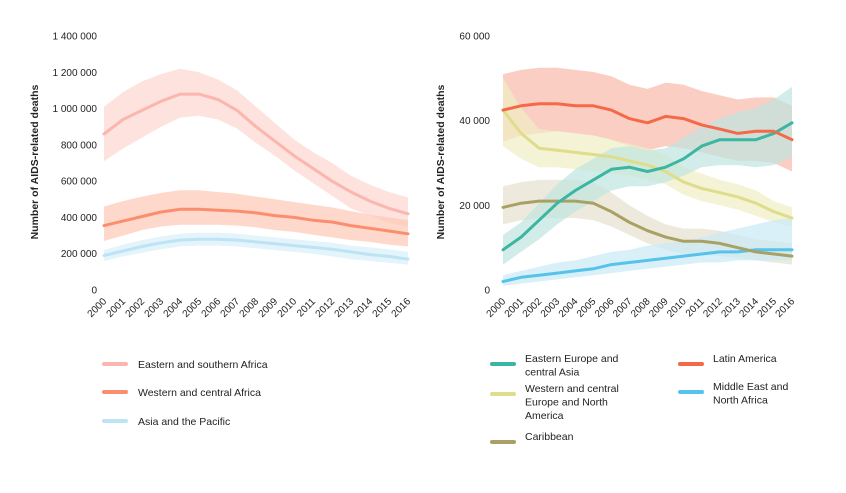 The width and height of the screenshot is (846, 493). I want to click on left-y-axis-title: Number of AIDS-related deaths, so click(35, 161).